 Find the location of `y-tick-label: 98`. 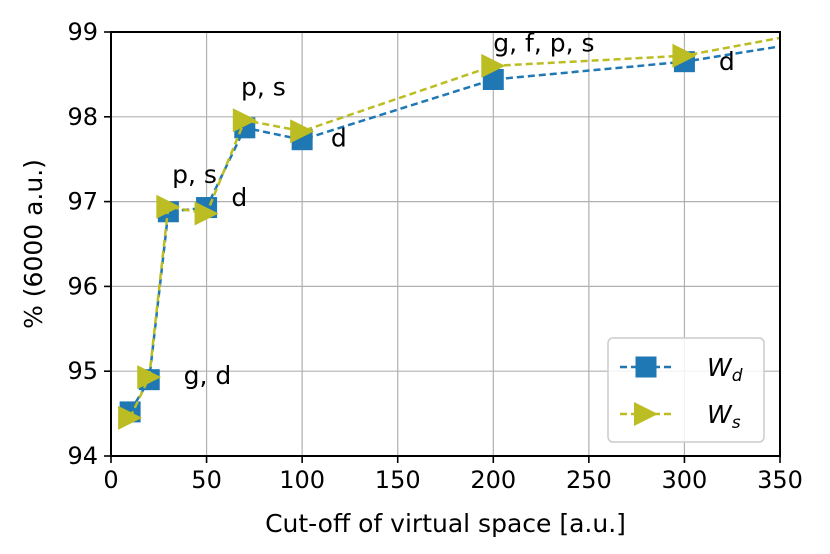

y-tick-label: 98 is located at coordinates (82, 117).